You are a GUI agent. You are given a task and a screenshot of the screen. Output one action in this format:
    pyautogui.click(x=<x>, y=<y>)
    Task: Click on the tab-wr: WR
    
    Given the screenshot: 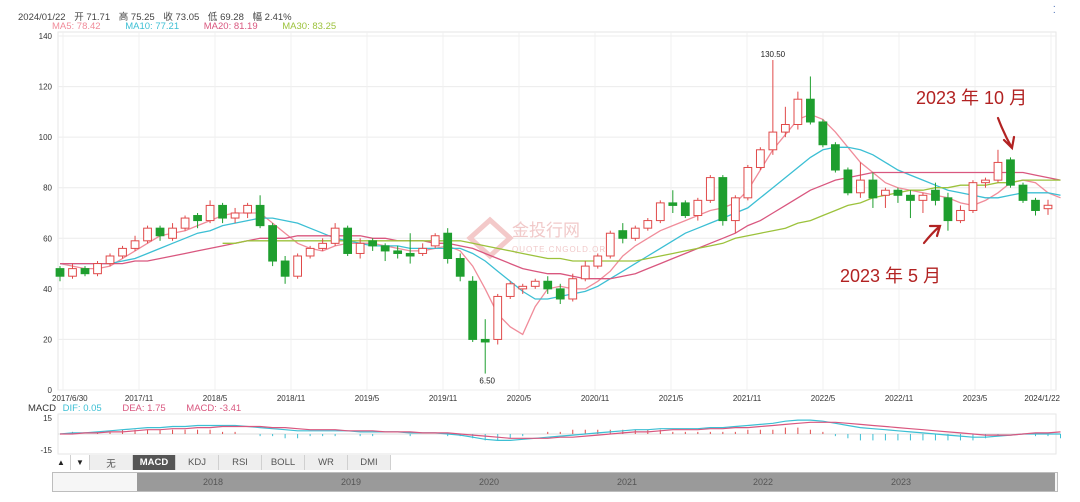 What is the action you would take?
    pyautogui.click(x=326, y=462)
    